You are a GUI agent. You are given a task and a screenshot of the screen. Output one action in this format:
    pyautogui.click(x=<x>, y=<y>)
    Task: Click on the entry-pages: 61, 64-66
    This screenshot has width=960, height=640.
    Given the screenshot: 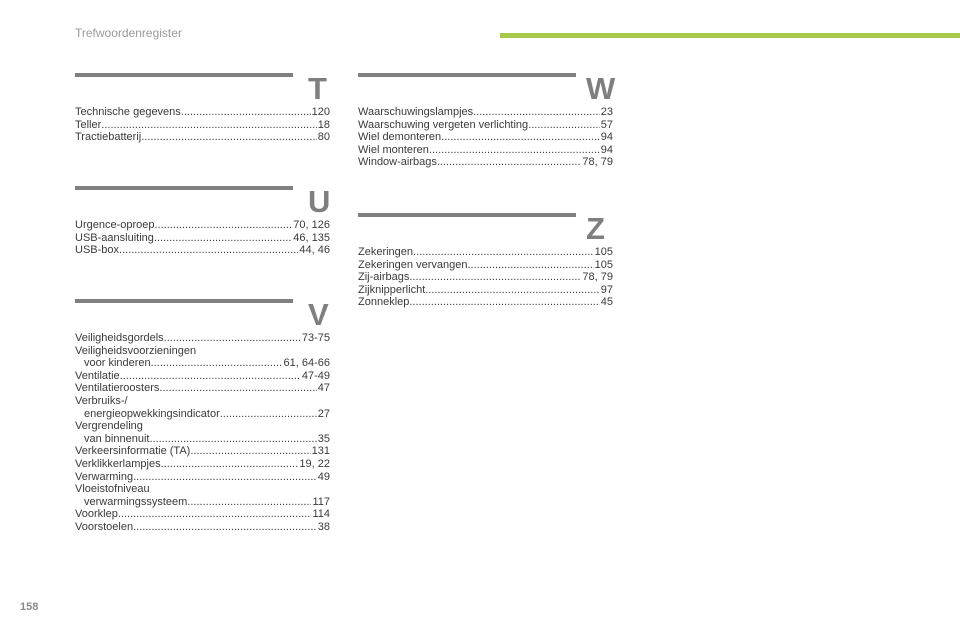 What is the action you would take?
    pyautogui.click(x=306, y=363)
    